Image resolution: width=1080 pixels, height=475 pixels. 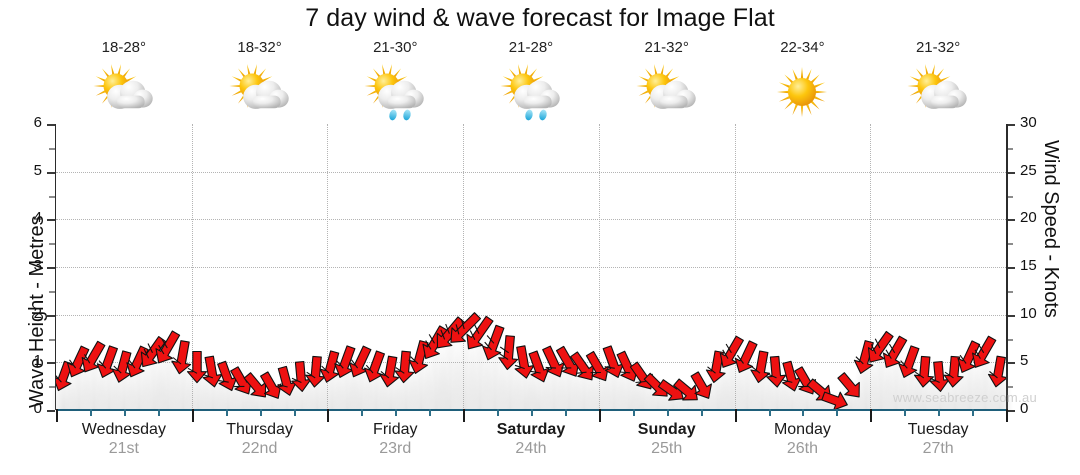 I want to click on day-footer-sunday: Sunday 25th, so click(x=667, y=439).